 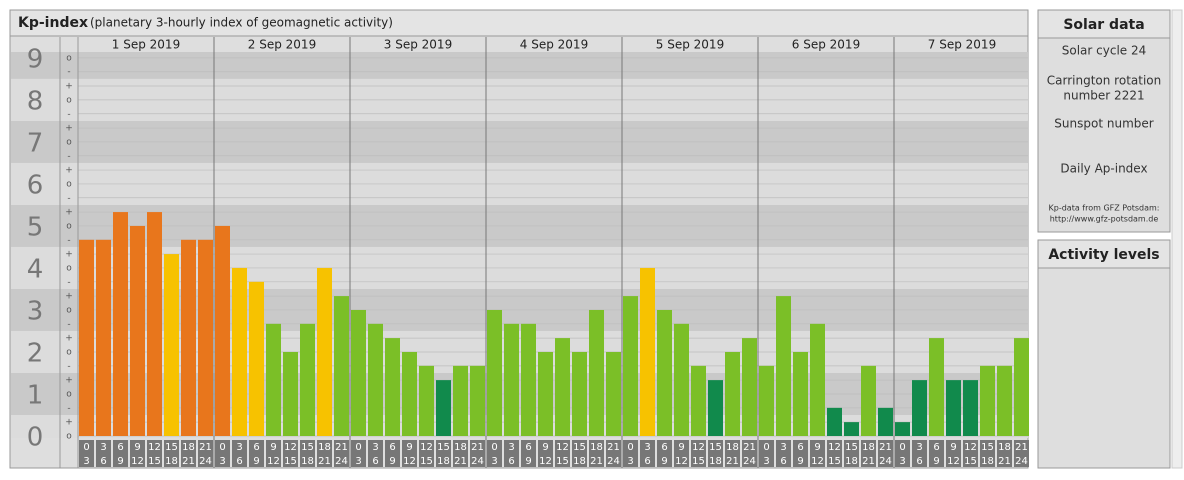 What do you see at coordinates (519, 23) in the screenshot?
I see `title-bar` at bounding box center [519, 23].